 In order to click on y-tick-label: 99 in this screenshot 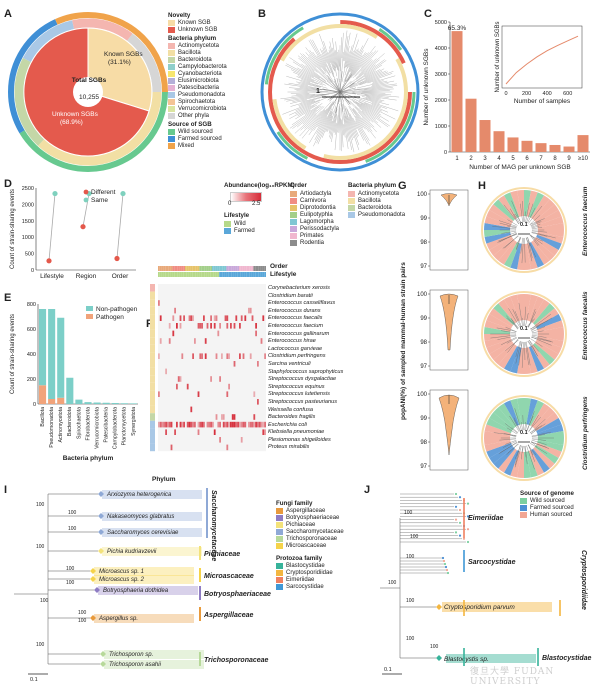, I will do `click(423, 219)`.